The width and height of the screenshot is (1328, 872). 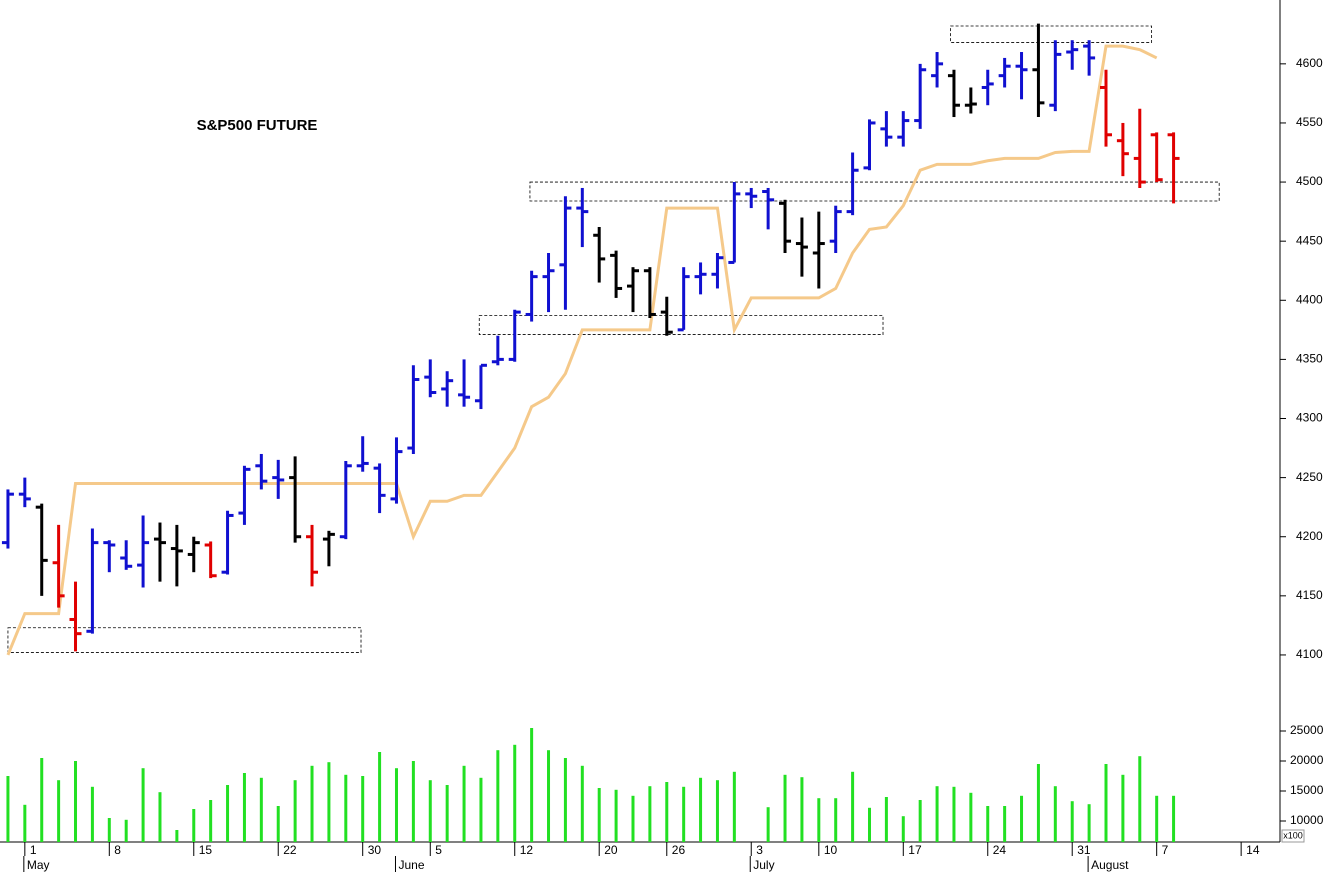 What do you see at coordinates (915, 850) in the screenshot?
I see `x-tick-label: 17` at bounding box center [915, 850].